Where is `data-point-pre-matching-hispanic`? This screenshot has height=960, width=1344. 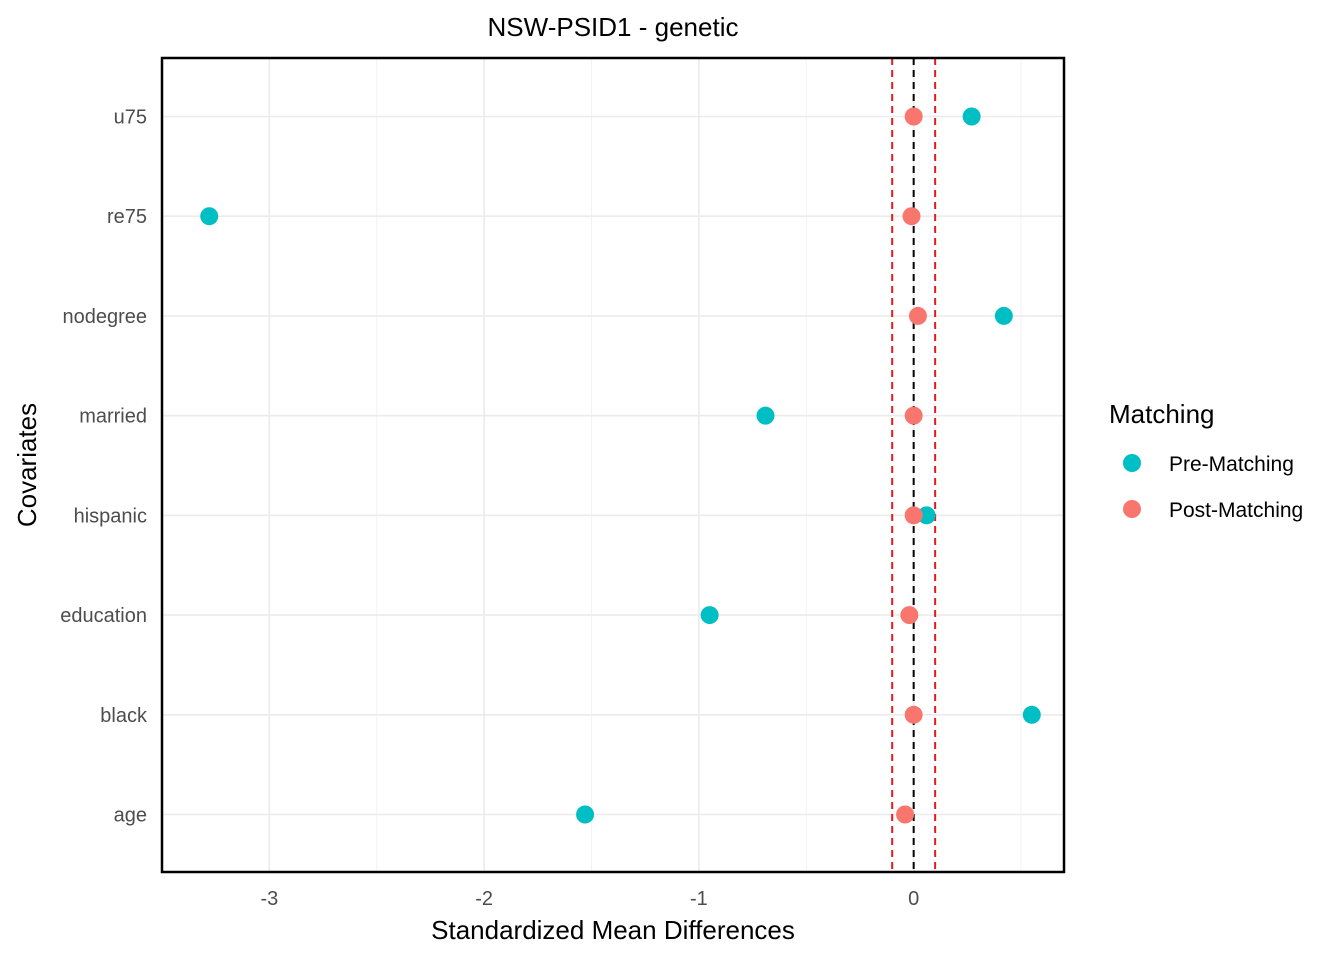 data-point-pre-matching-hispanic is located at coordinates (926, 515).